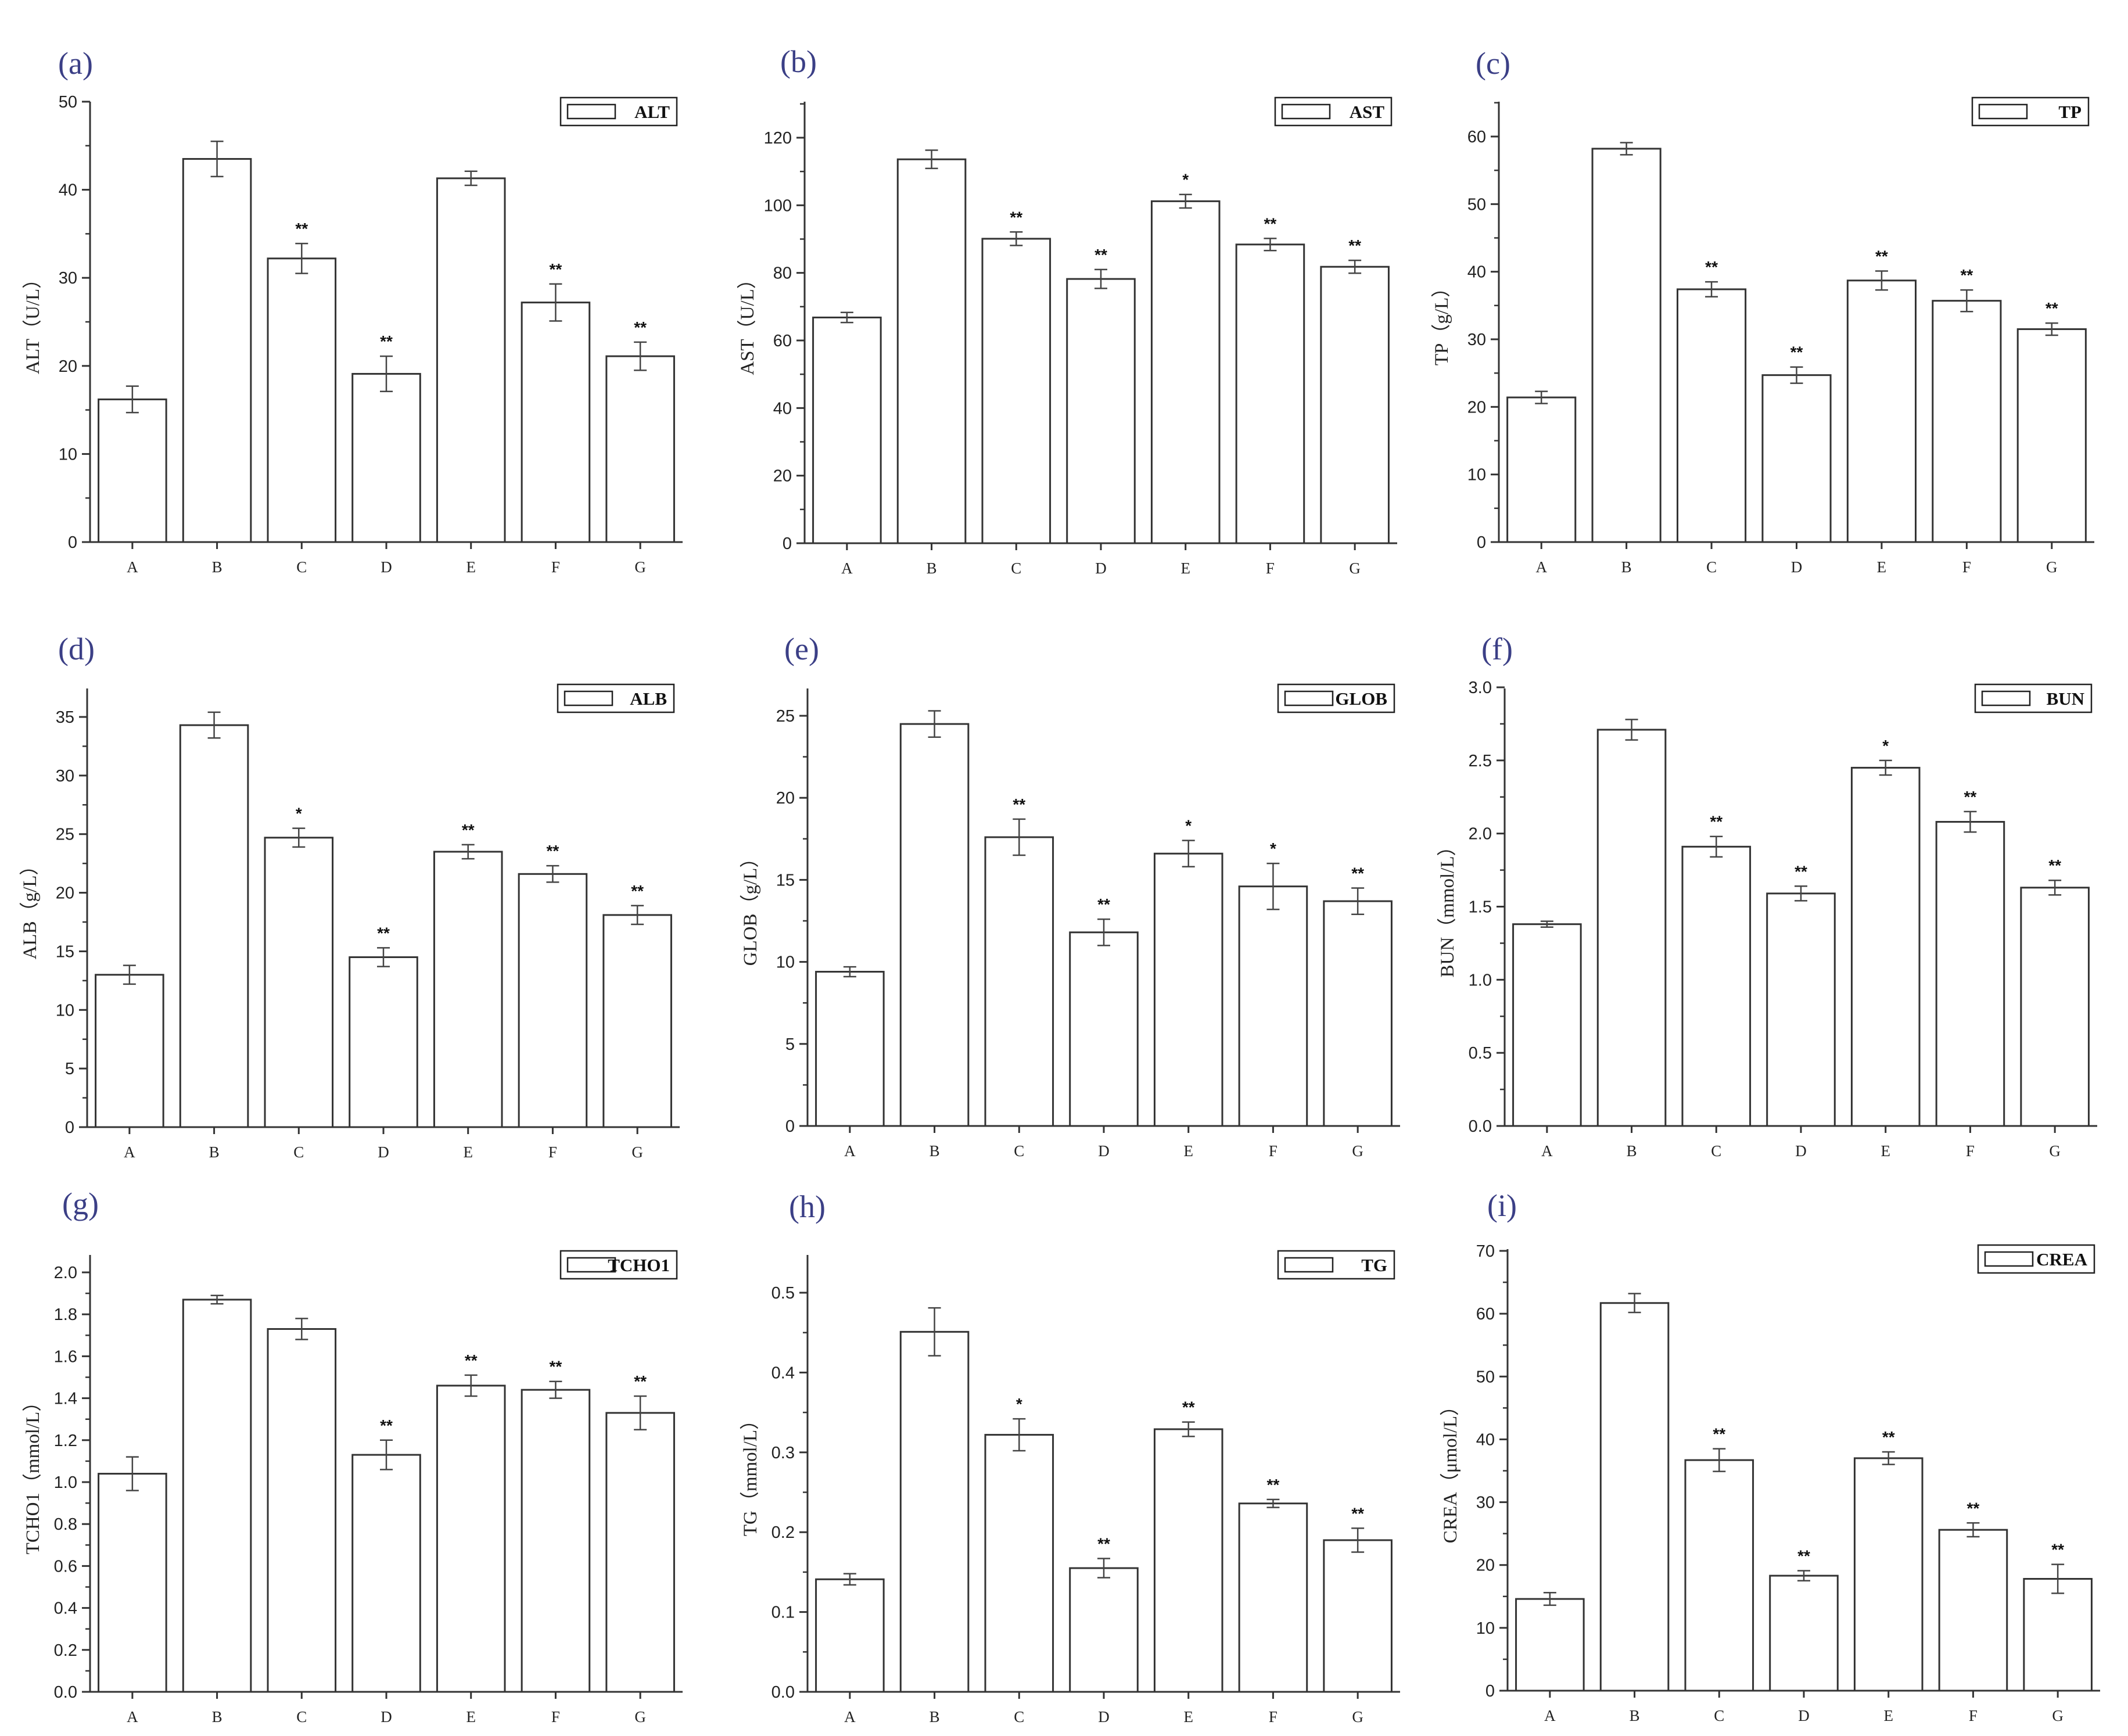 This screenshot has height=1736, width=2128. Describe the element at coordinates (1070, 921) in the screenshot. I see `chart-glob: 0 5 10 15 20 25 GLOB（g/L） A B ** C ** D * E * F ** G GLOB` at that location.